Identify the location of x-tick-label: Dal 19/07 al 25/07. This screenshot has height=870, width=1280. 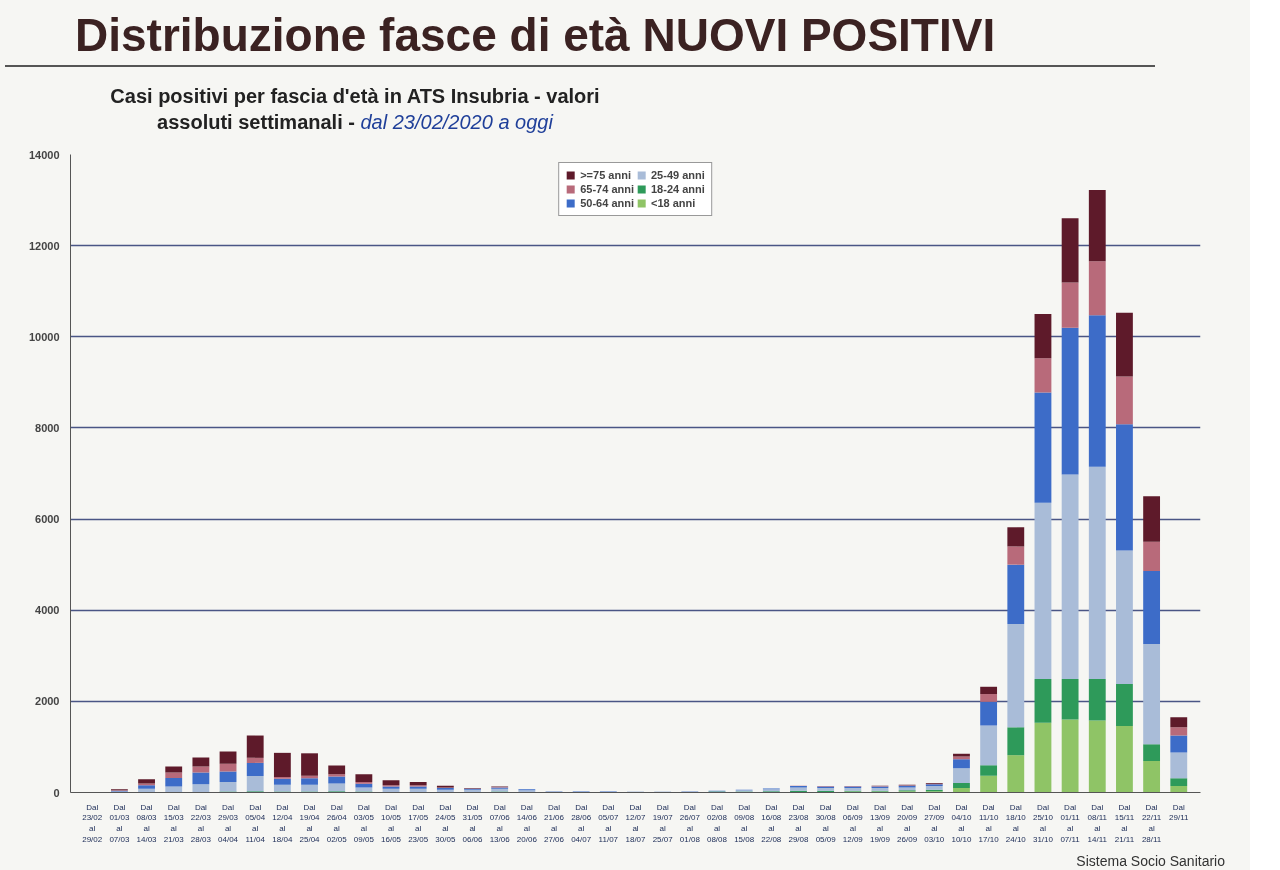
(663, 823).